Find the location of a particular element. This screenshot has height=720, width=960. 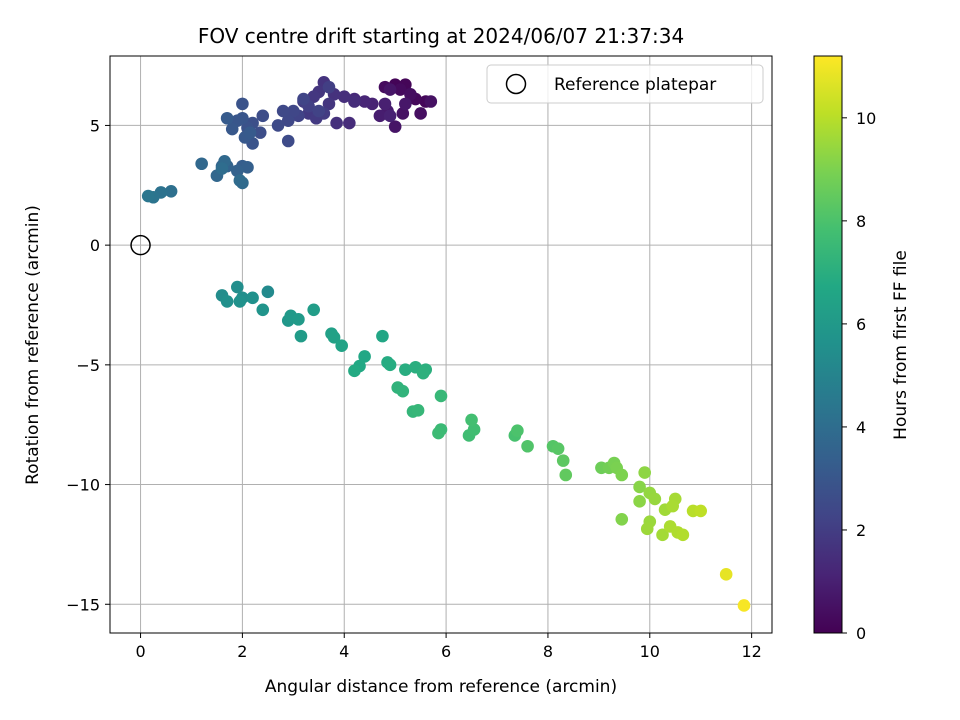

colorbar-tick-label: 0 is located at coordinates (861, 633).